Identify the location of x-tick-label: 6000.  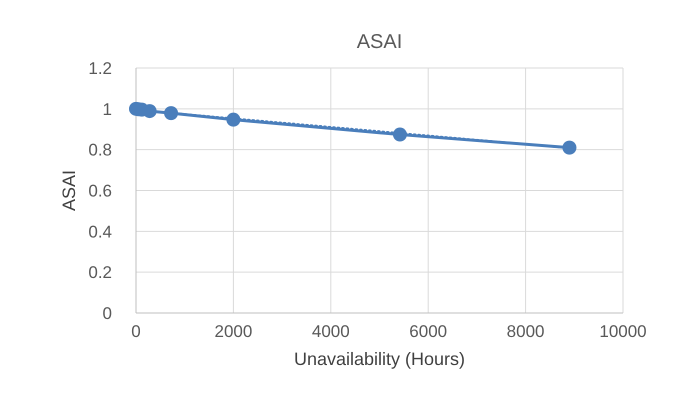
(428, 331).